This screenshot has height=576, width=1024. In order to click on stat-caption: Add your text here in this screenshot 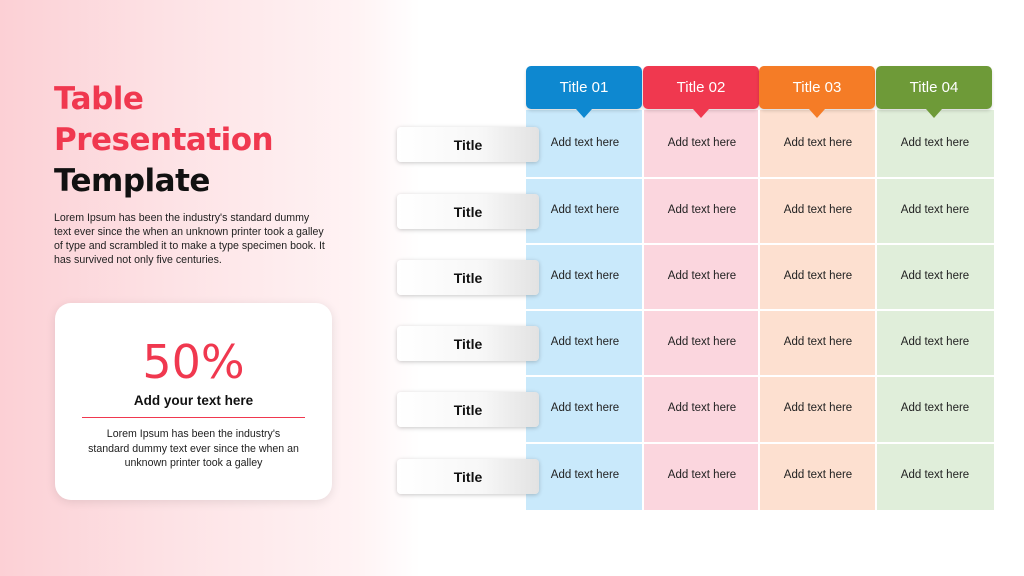, I will do `click(193, 400)`.